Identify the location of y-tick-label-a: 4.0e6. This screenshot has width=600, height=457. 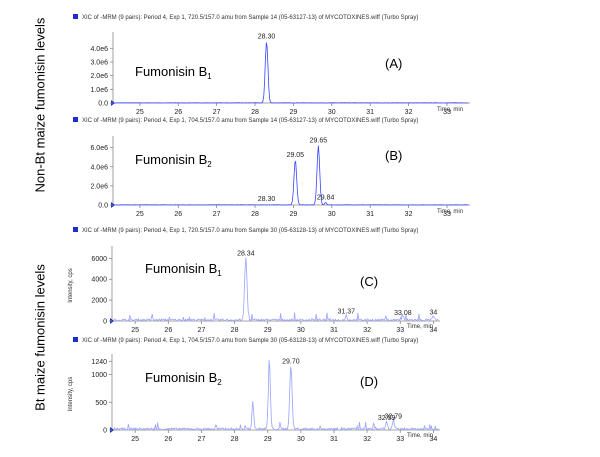
(99, 49).